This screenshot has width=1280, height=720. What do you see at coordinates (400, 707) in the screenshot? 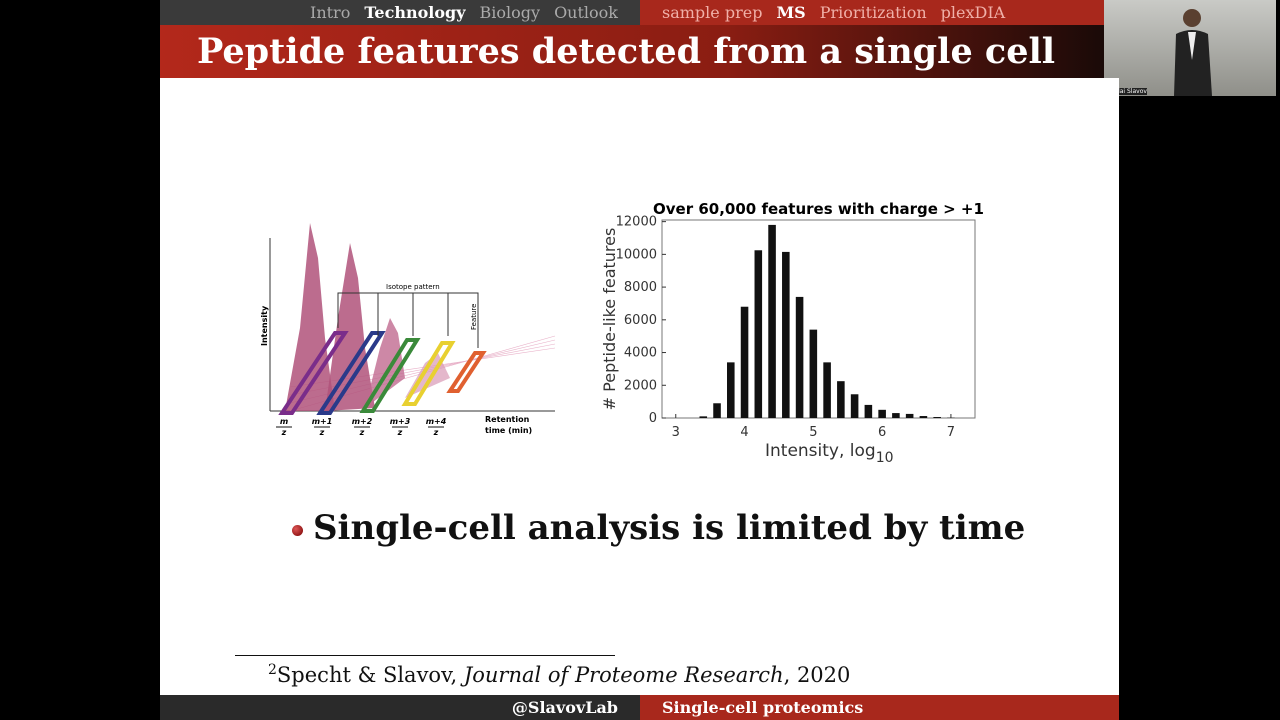
I see `footer-left: @SlavovLab` at bounding box center [400, 707].